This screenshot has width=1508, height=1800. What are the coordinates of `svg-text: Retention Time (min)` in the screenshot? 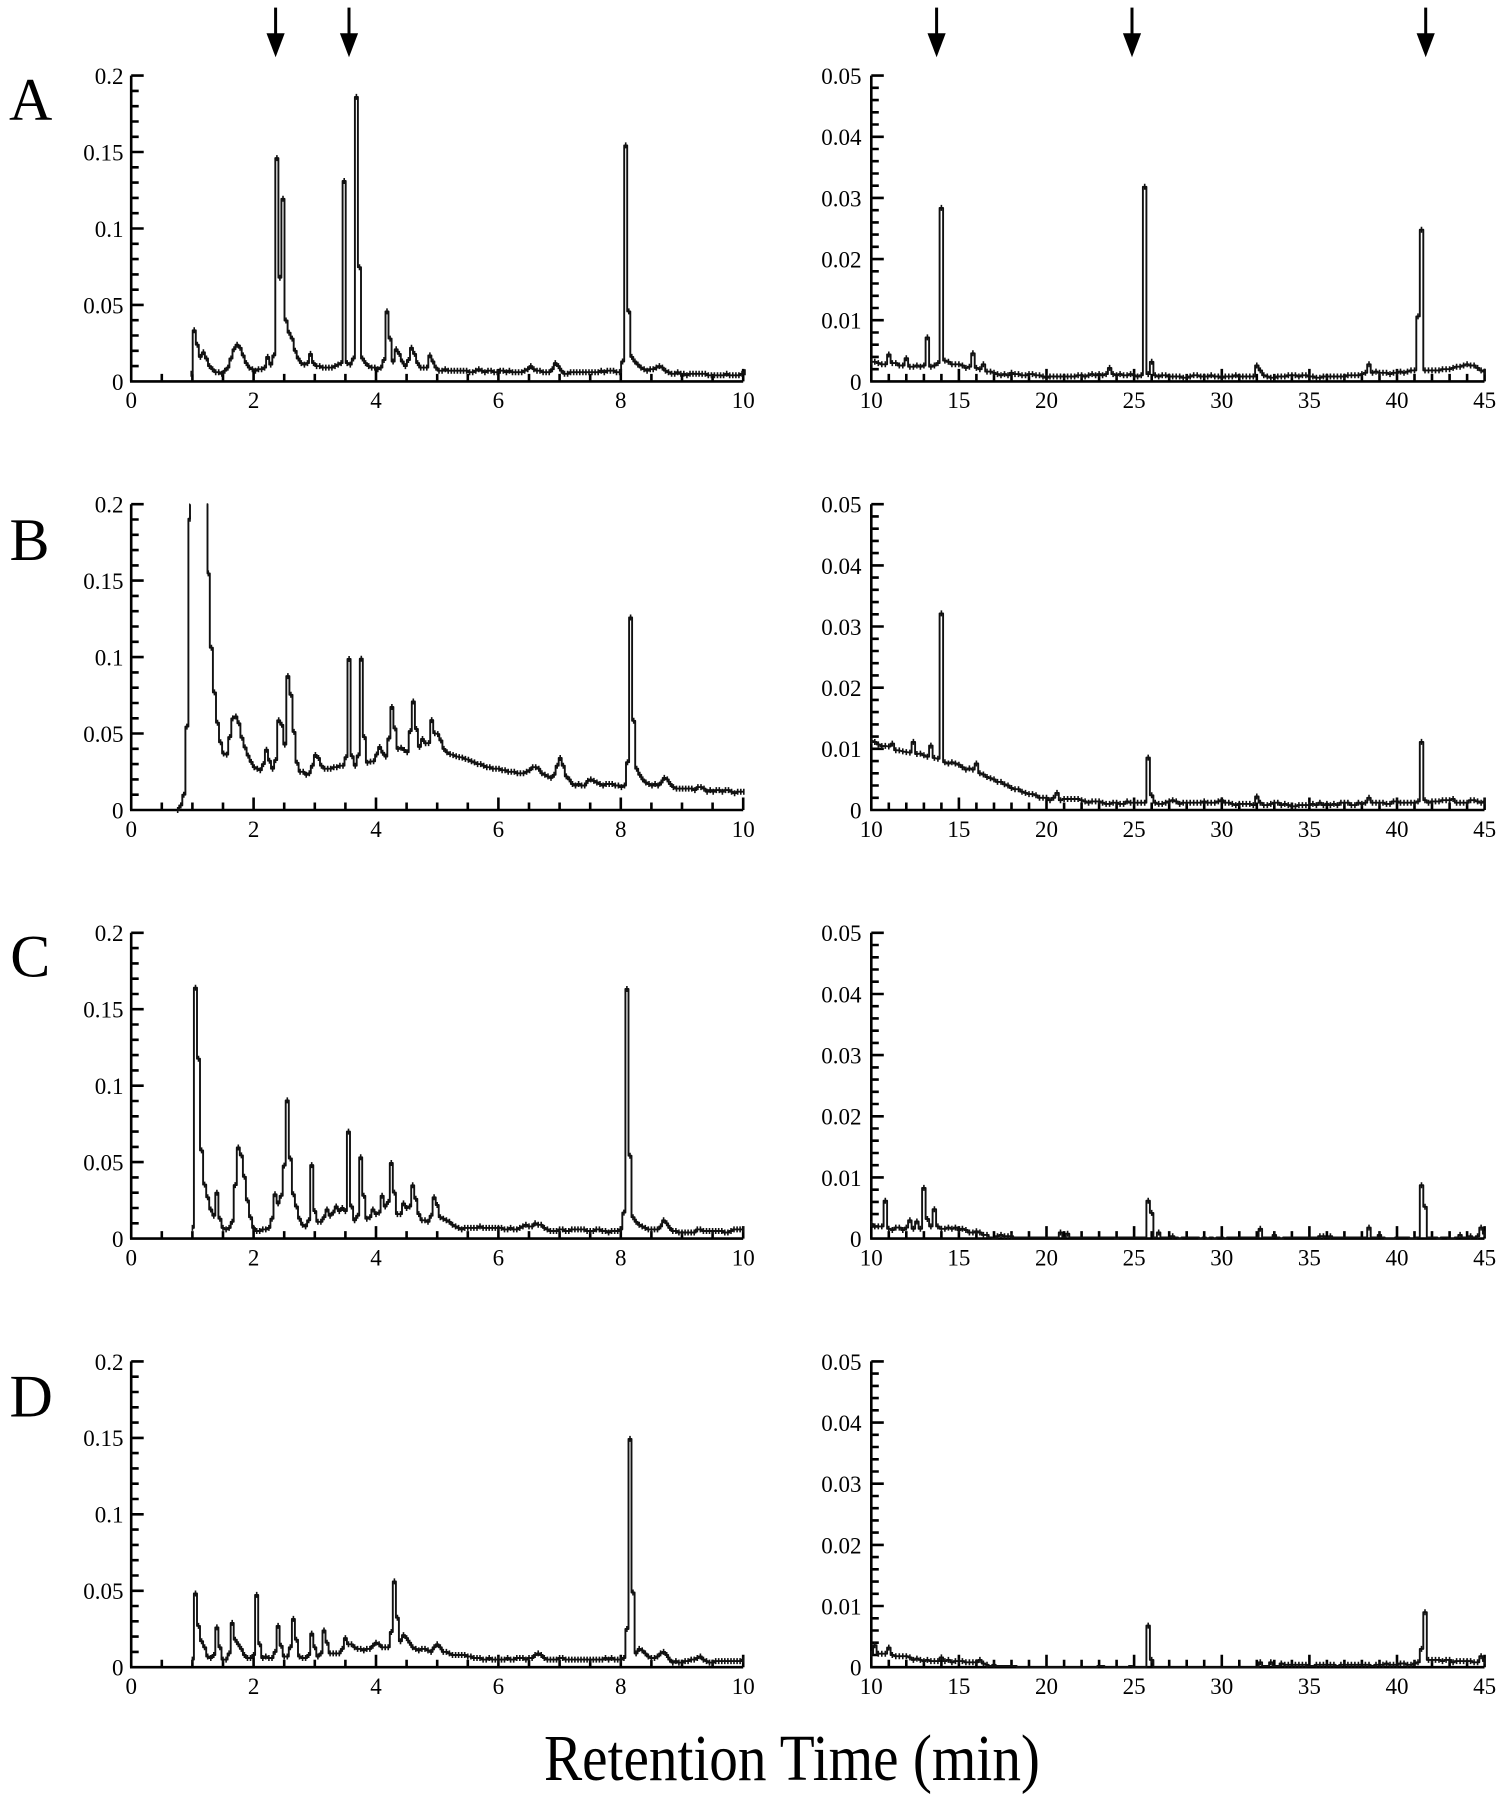 It's located at (792, 1758).